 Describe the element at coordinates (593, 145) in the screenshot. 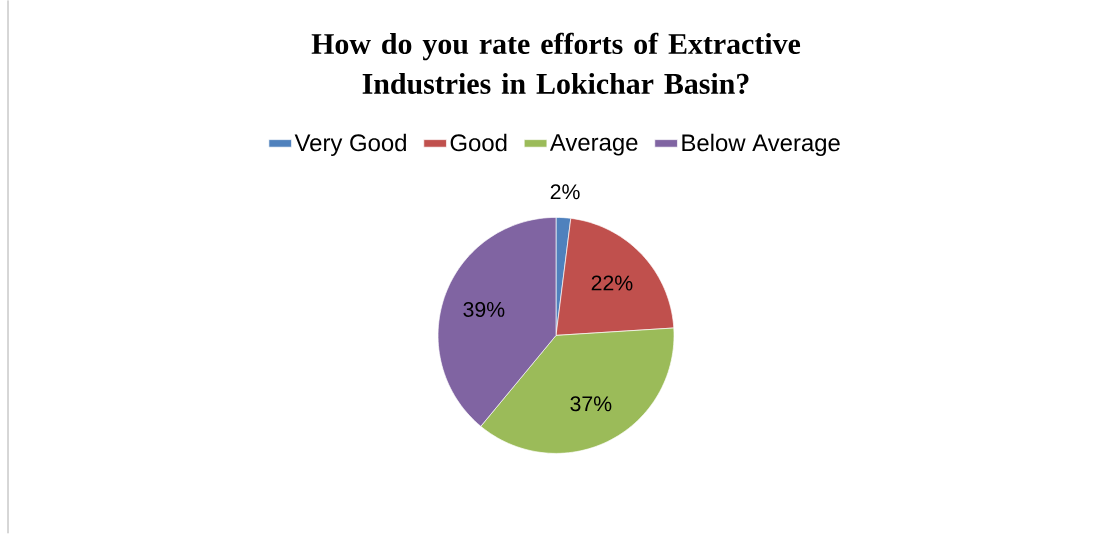

I see `legend-label: Average` at that location.